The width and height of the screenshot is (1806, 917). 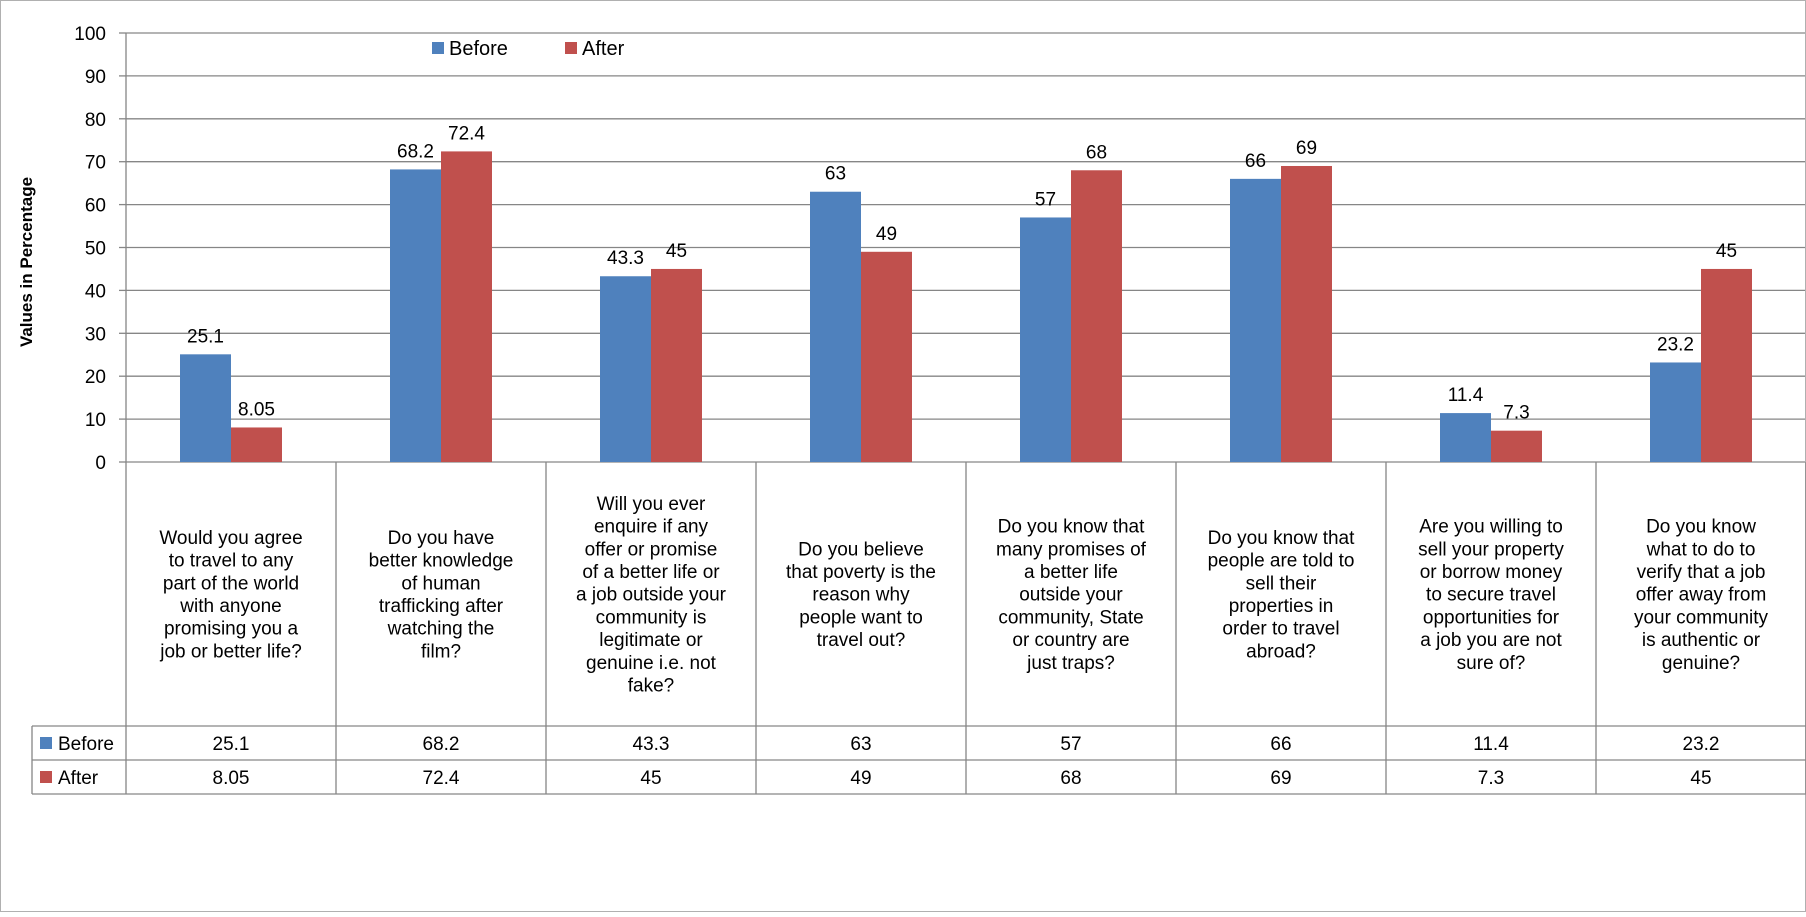 I want to click on category-label-line: Will you ever, so click(x=651, y=504).